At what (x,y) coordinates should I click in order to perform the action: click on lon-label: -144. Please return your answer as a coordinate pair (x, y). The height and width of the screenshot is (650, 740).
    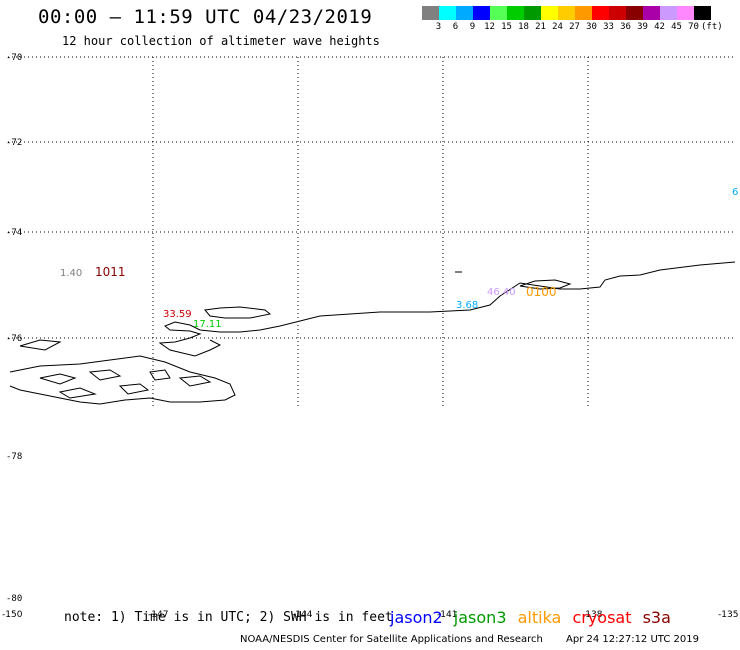
    Looking at the image, I should click on (302, 615).